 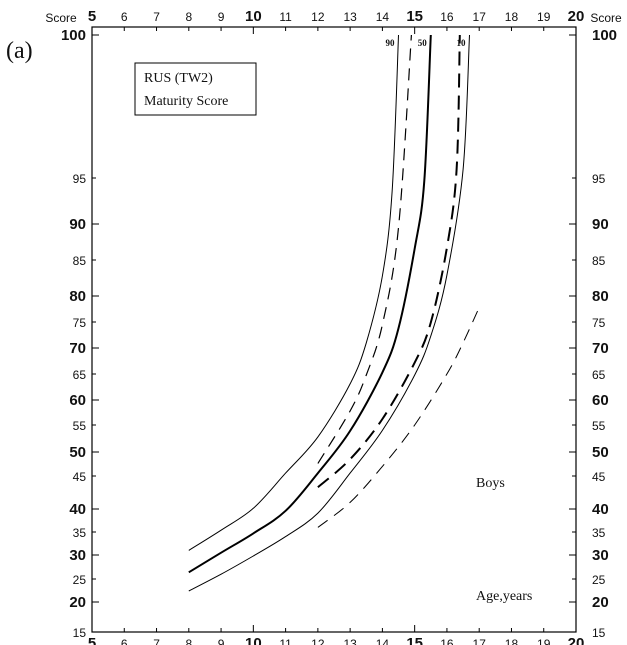 What do you see at coordinates (77, 400) in the screenshot?
I see `y-tick-label-left: 60` at bounding box center [77, 400].